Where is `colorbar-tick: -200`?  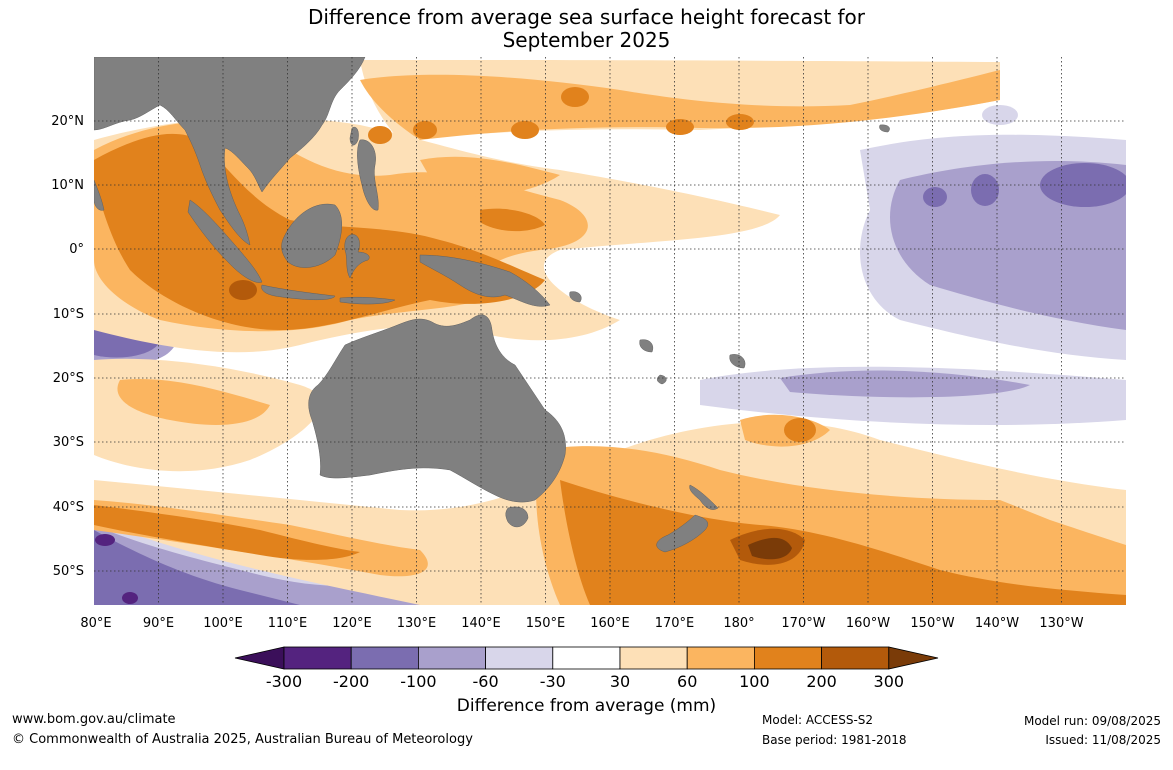 colorbar-tick: -200 is located at coordinates (351, 681).